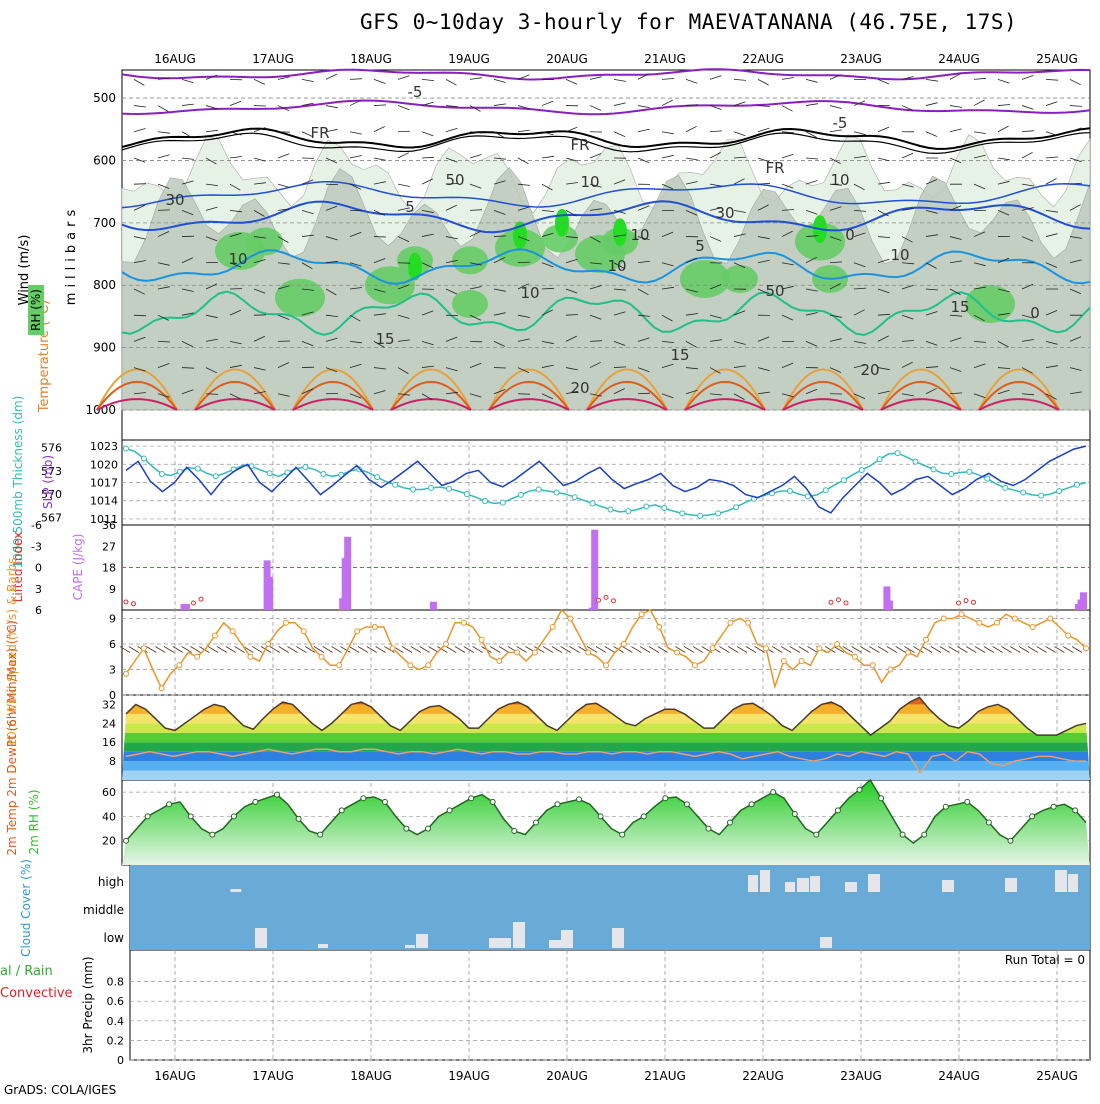  What do you see at coordinates (1057, 59) in the screenshot?
I see `top-date-label: 25AUG` at bounding box center [1057, 59].